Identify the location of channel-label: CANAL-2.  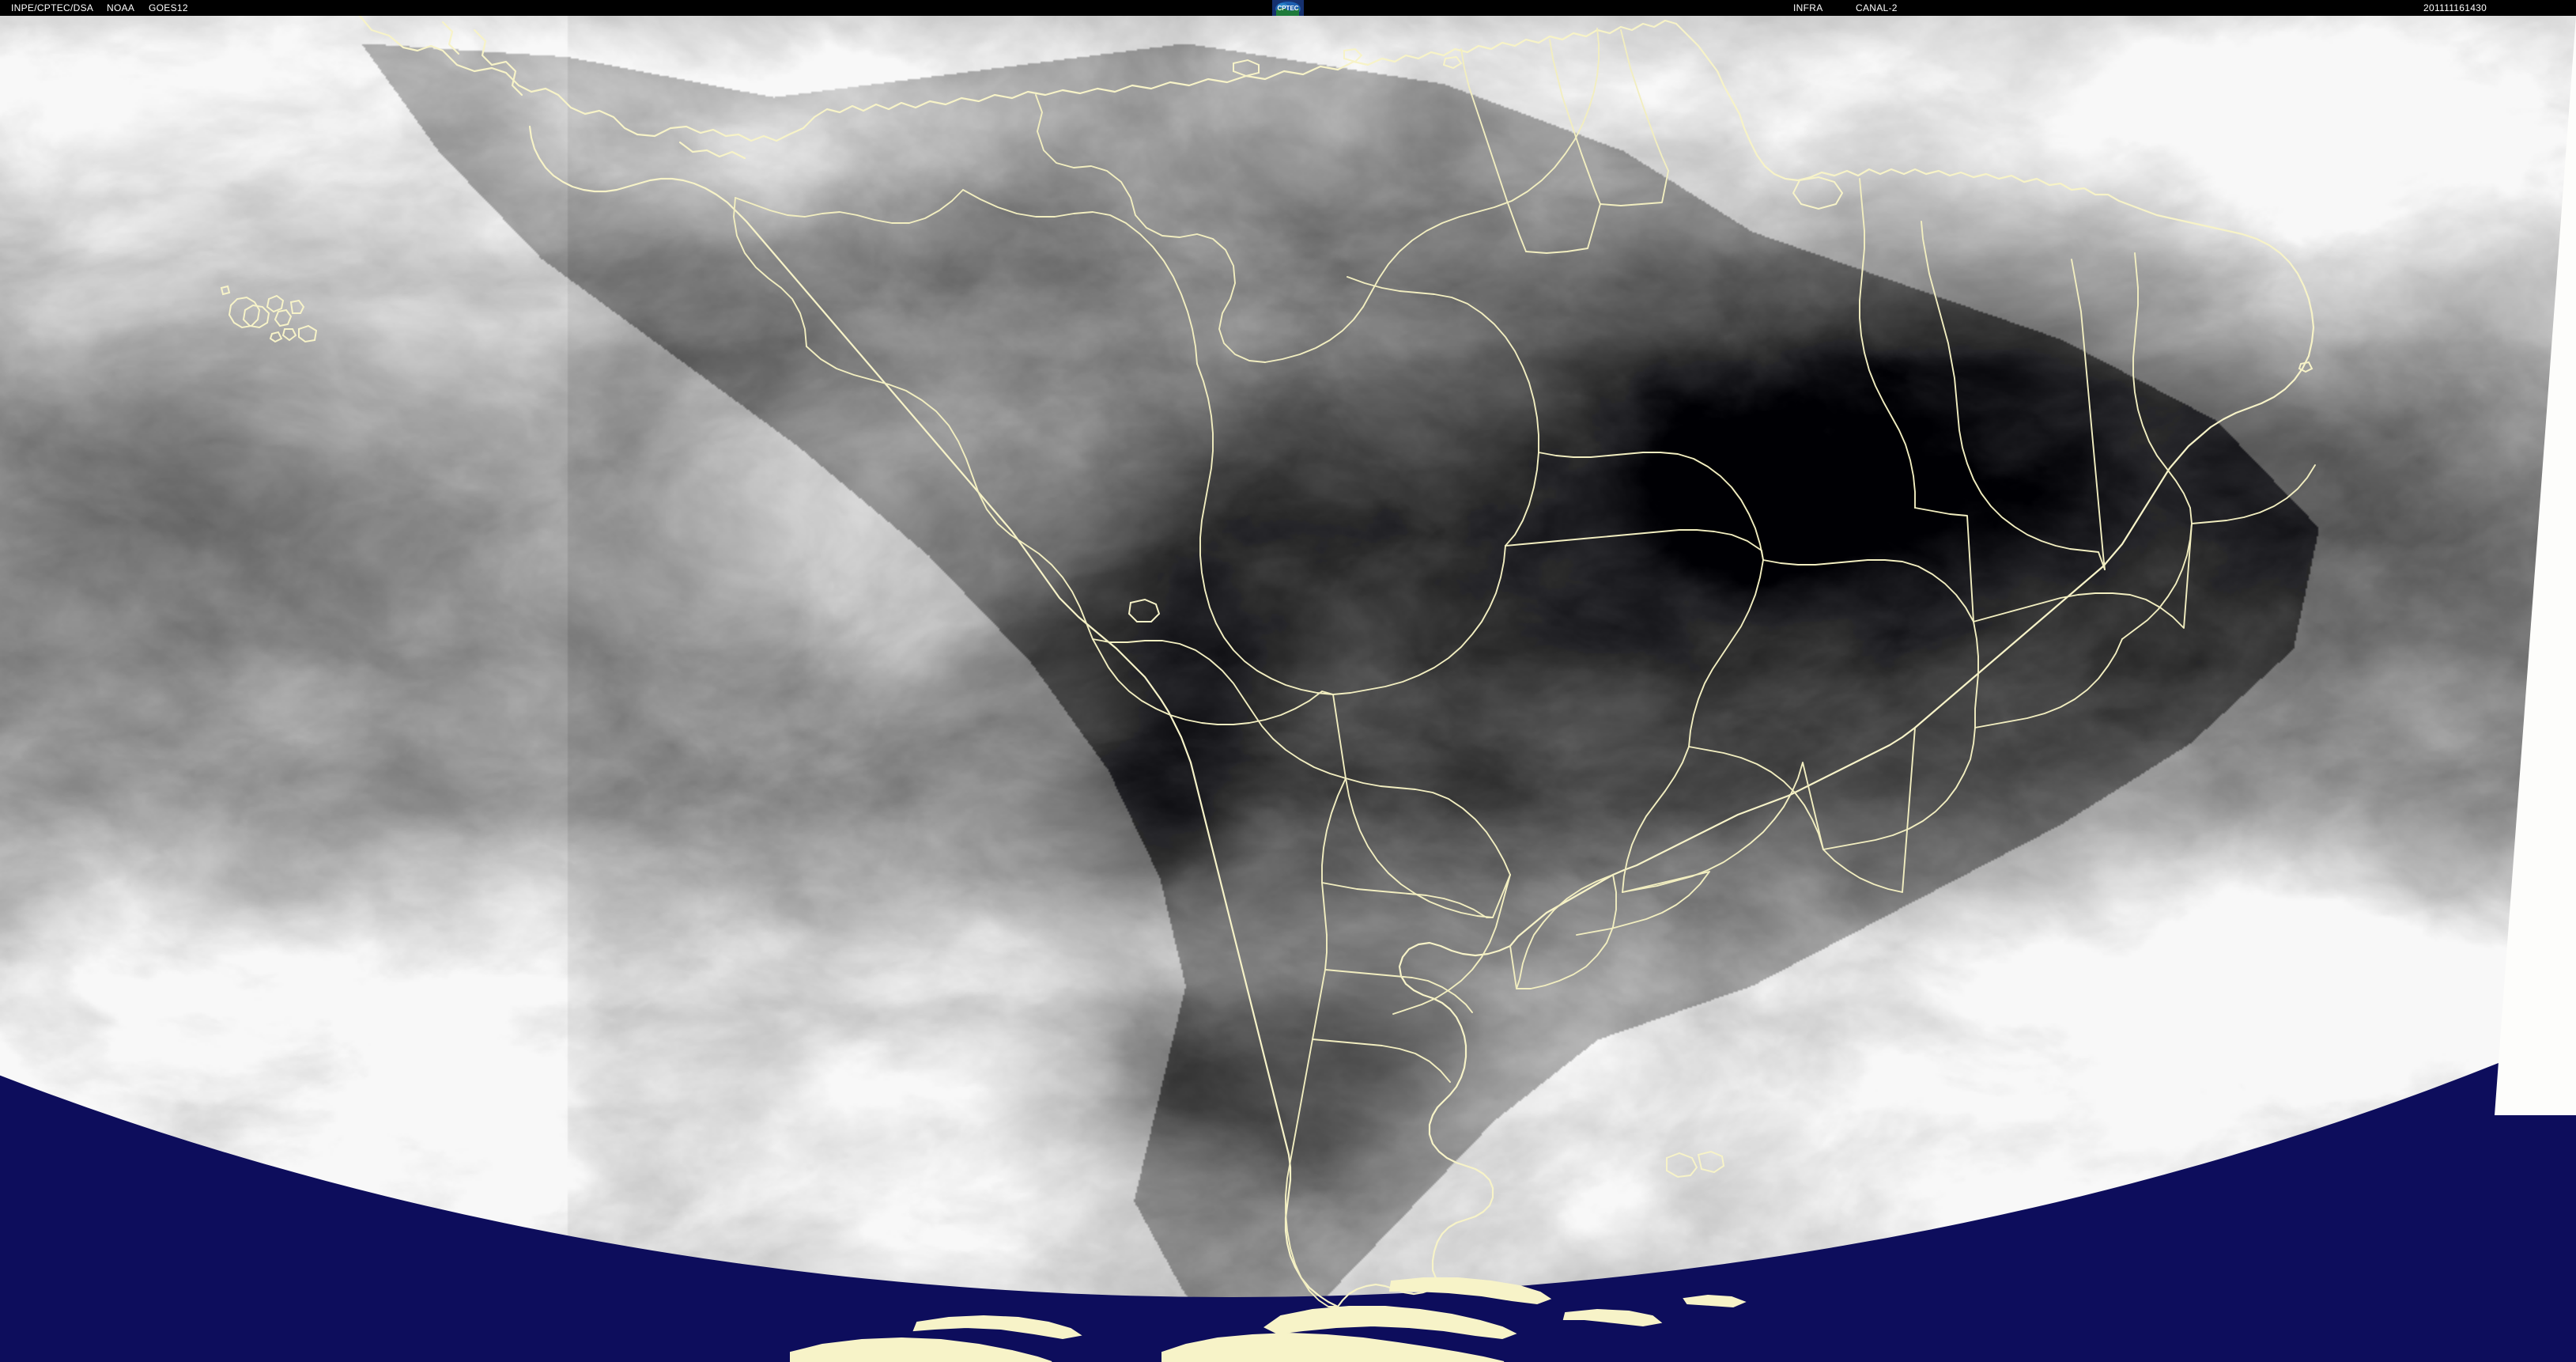
(1877, 8).